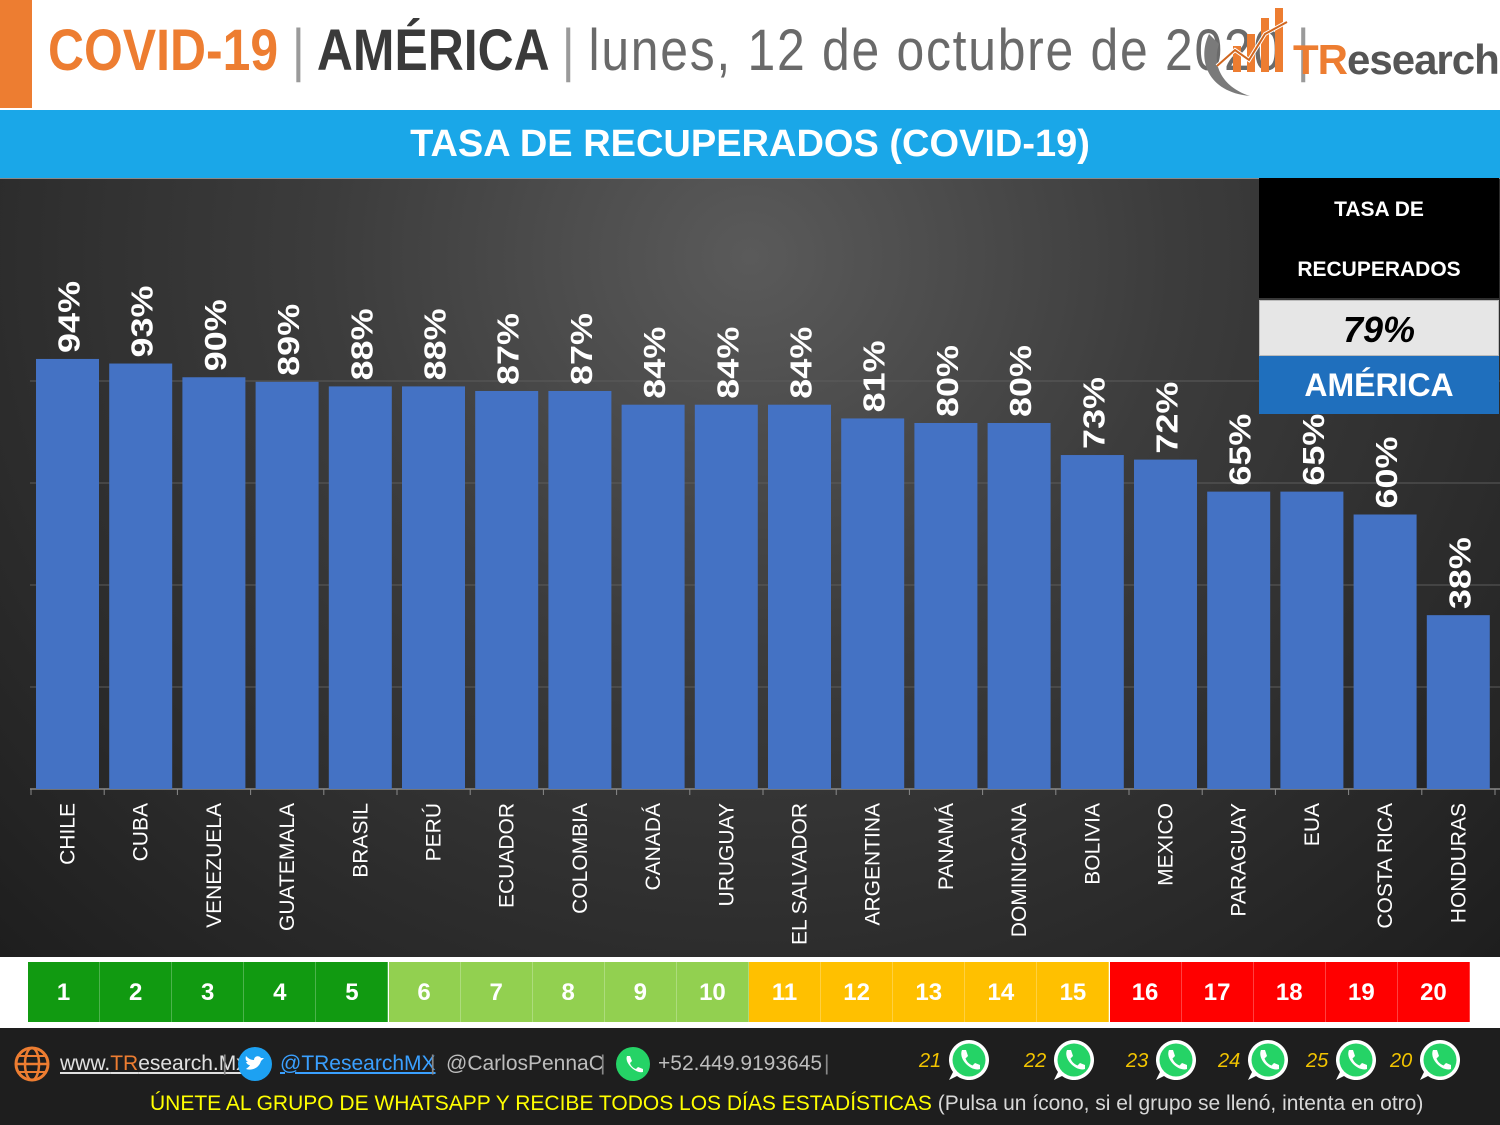  I want to click on category-label: EUA, so click(1312, 824).